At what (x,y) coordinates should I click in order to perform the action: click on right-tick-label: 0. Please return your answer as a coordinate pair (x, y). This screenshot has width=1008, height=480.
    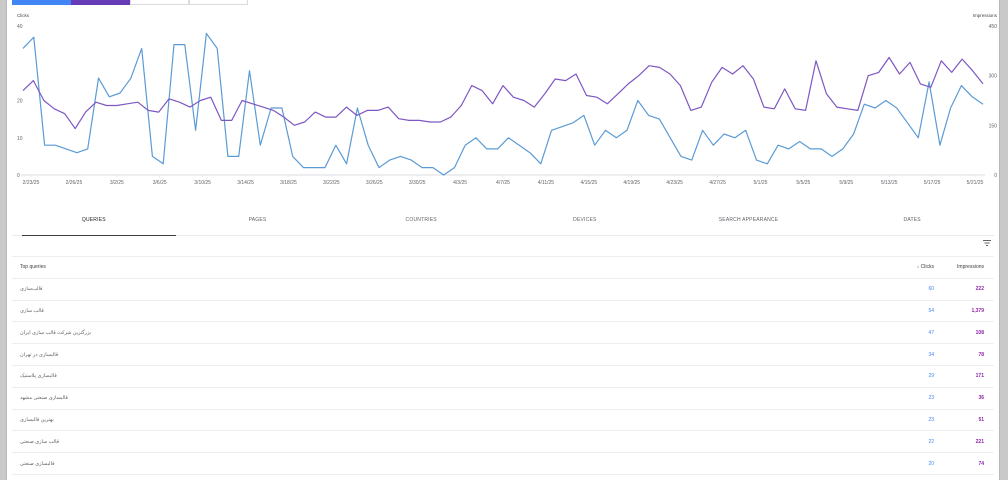
    Looking at the image, I should click on (995, 176).